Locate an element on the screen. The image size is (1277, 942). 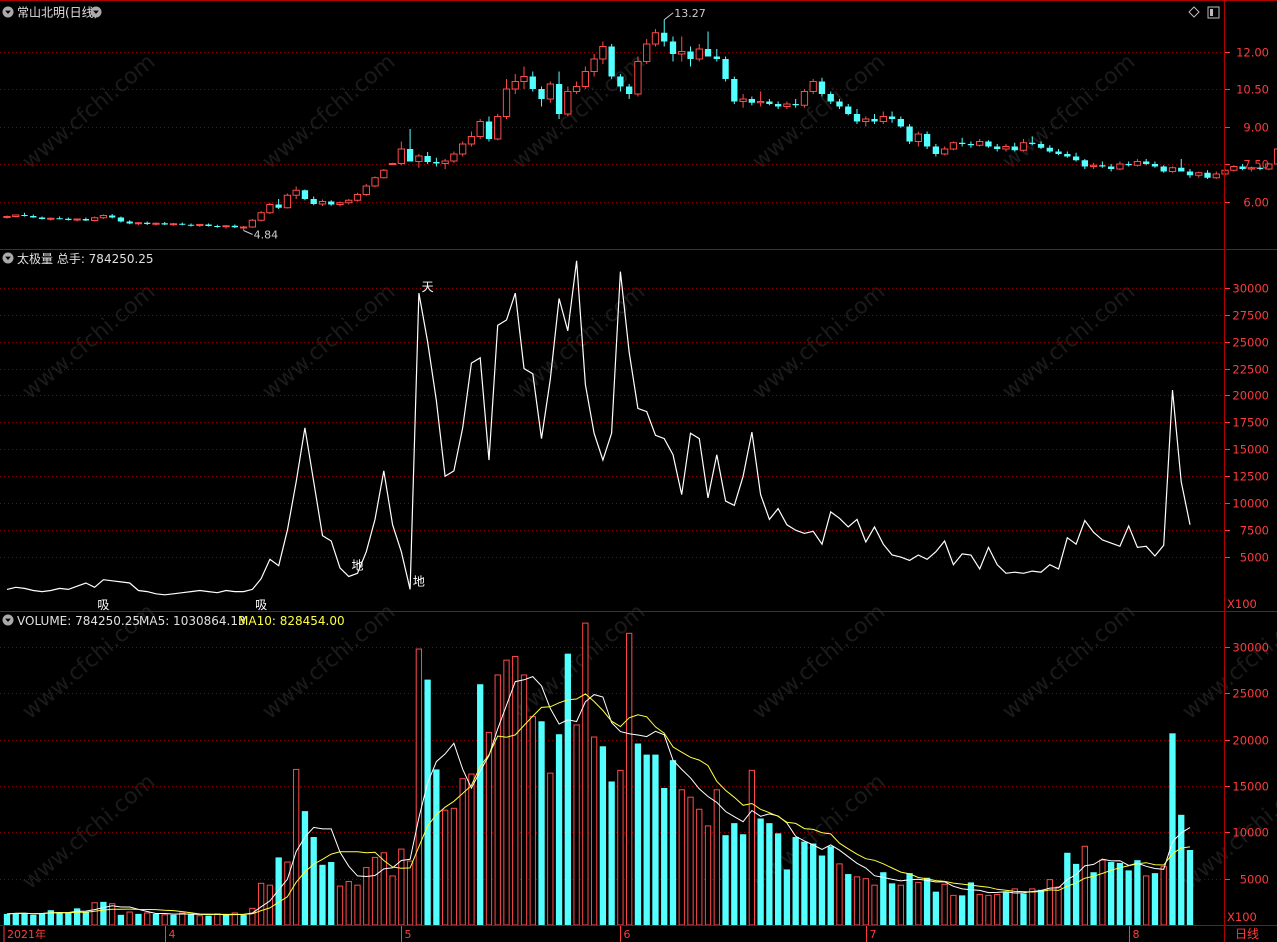
date-tick-label: 5 is located at coordinates (408, 934).